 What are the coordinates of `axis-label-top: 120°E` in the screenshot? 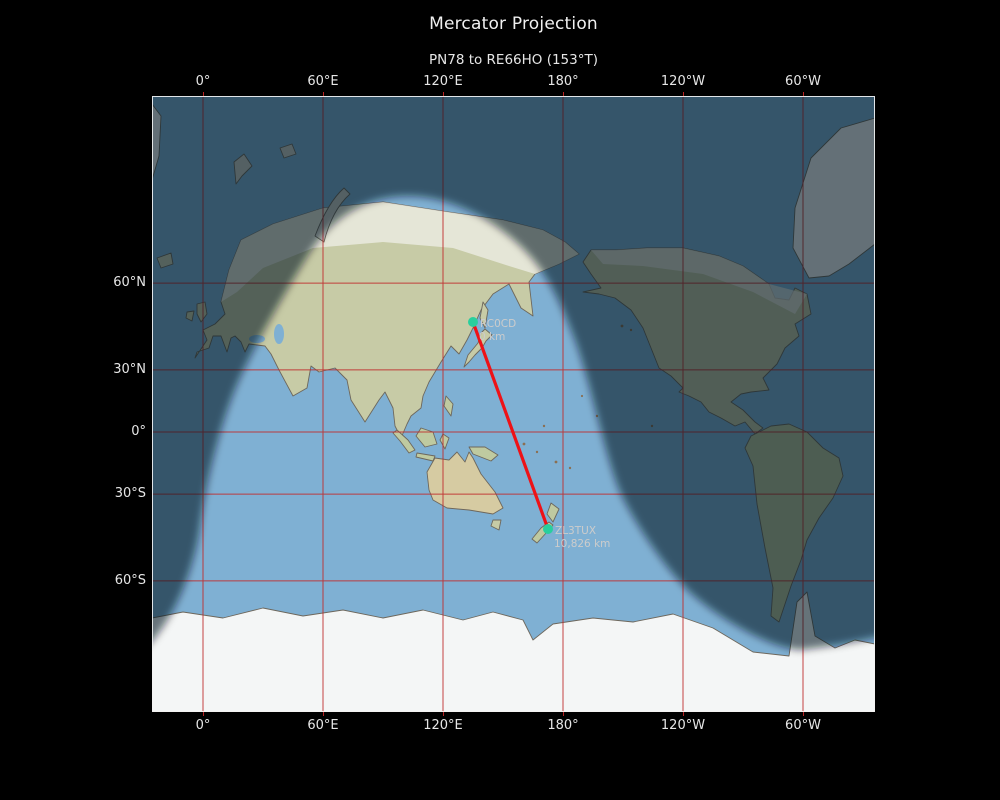 It's located at (443, 81).